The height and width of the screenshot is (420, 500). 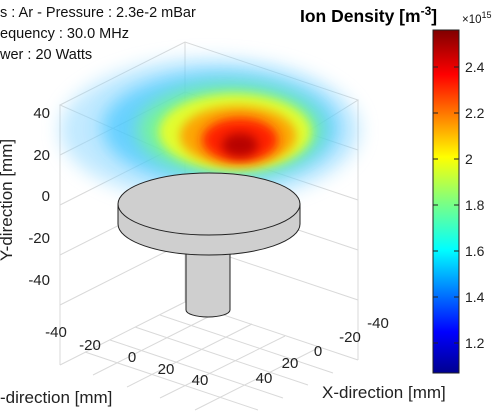 I want to click on electrode, so click(x=209, y=245).